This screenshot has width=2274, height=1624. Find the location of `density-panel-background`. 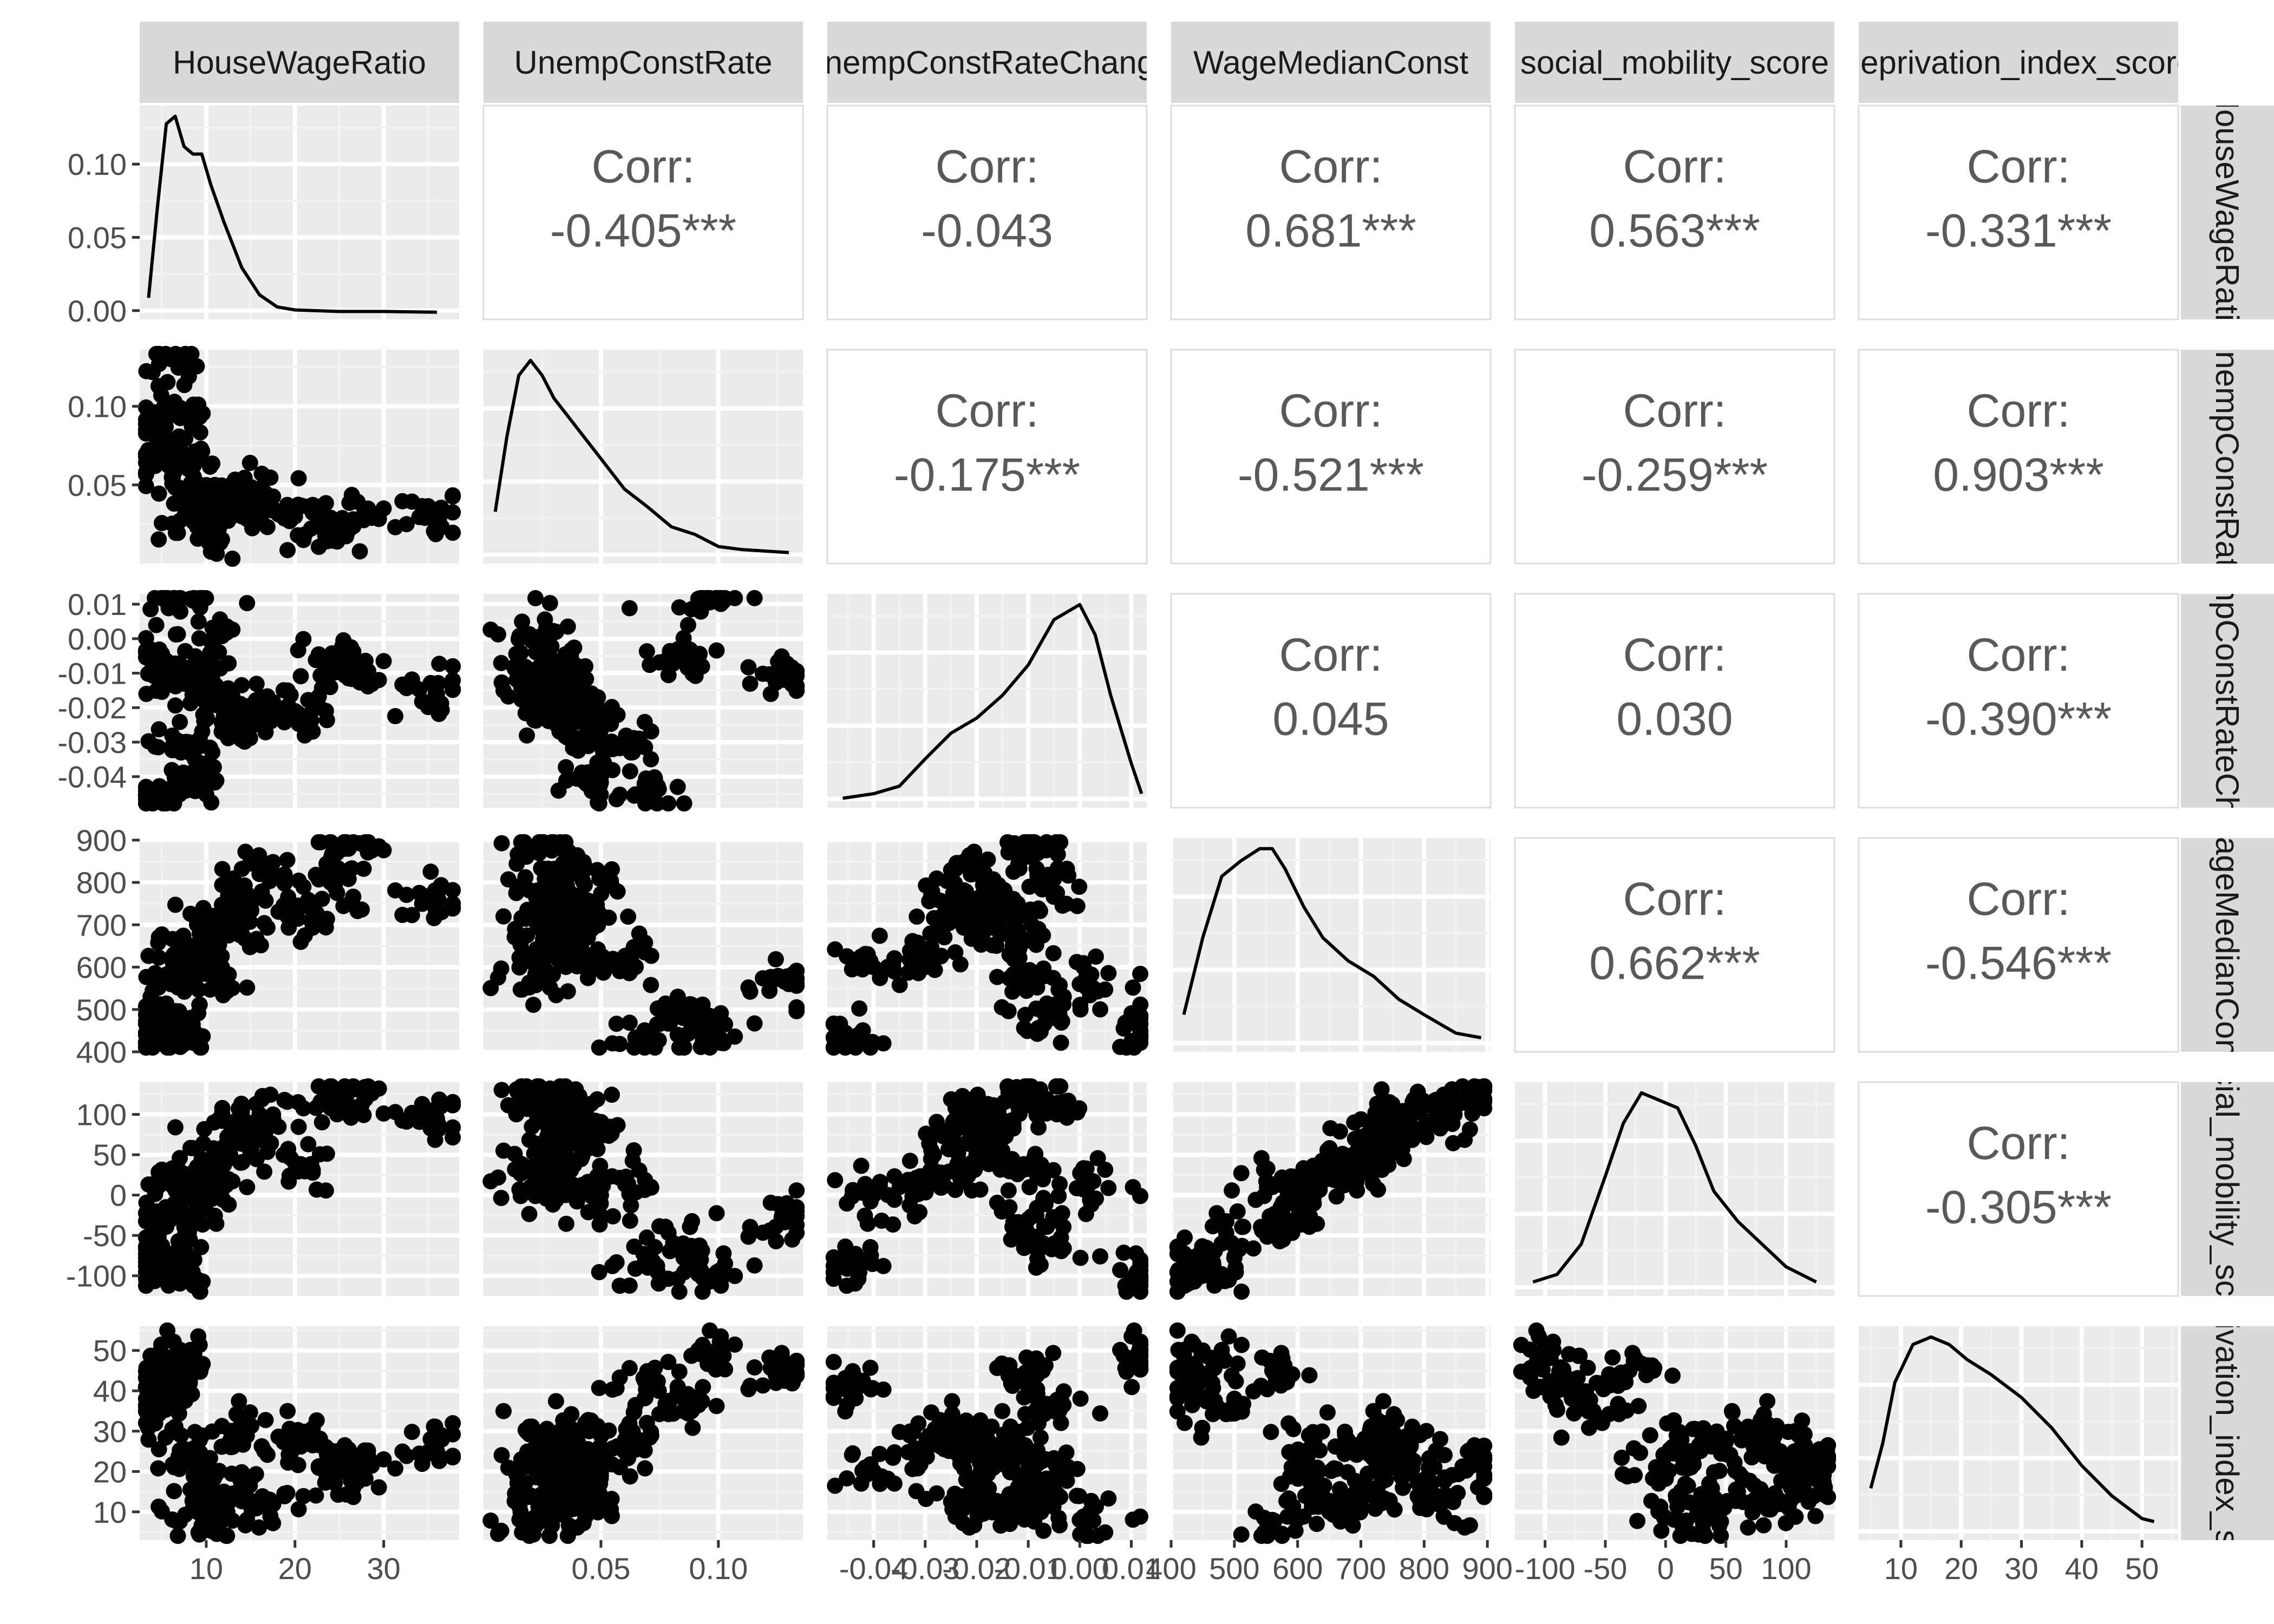

density-panel-background is located at coordinates (643, 457).